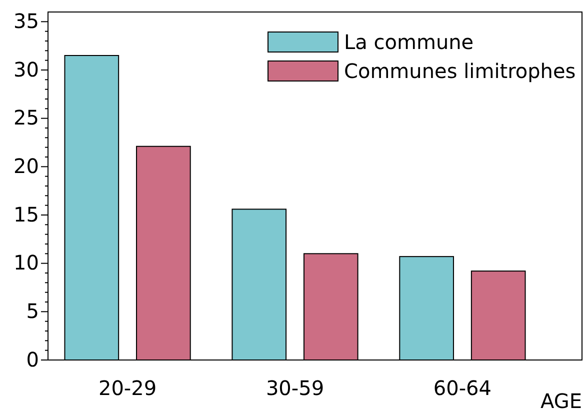 This screenshot has width=588, height=416. I want to click on legend-label: La commune, so click(409, 42).